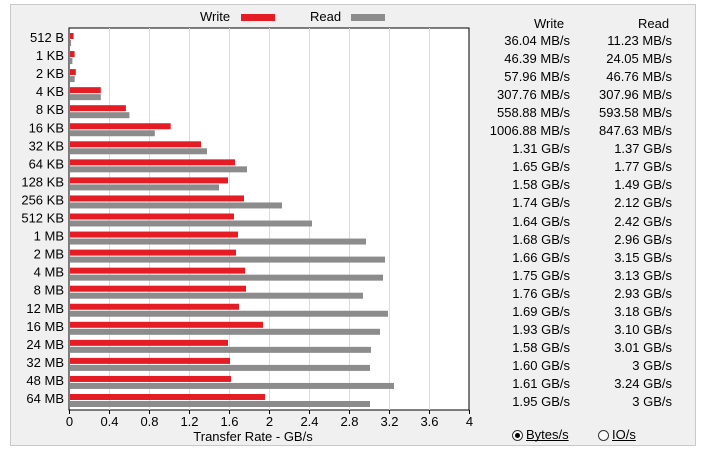 The width and height of the screenshot is (709, 450). Describe the element at coordinates (368, 17) in the screenshot. I see `legend-read-swatch` at that location.